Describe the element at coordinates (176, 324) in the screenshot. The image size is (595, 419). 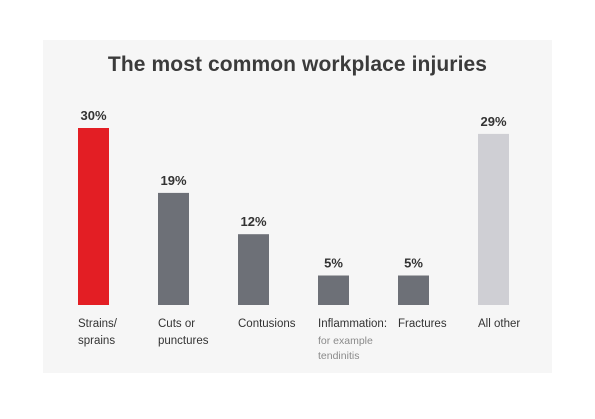
I see `category-label: Cuts or` at that location.